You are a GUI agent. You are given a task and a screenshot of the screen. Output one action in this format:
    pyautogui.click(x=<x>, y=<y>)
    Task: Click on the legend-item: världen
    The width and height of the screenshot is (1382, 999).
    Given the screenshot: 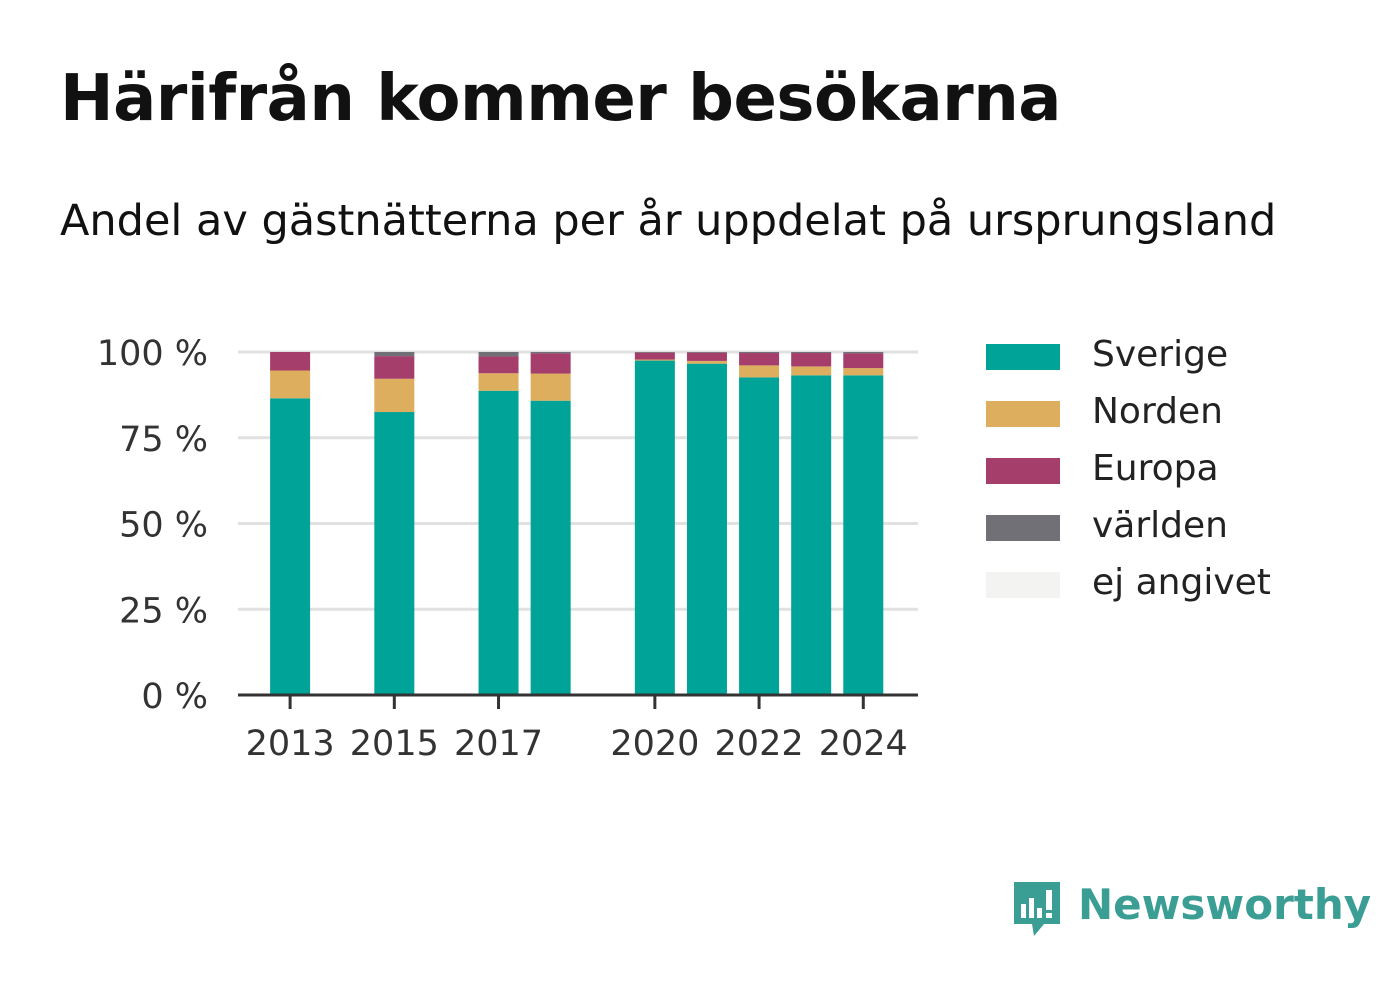 What is the action you would take?
    pyautogui.click(x=1156, y=523)
    